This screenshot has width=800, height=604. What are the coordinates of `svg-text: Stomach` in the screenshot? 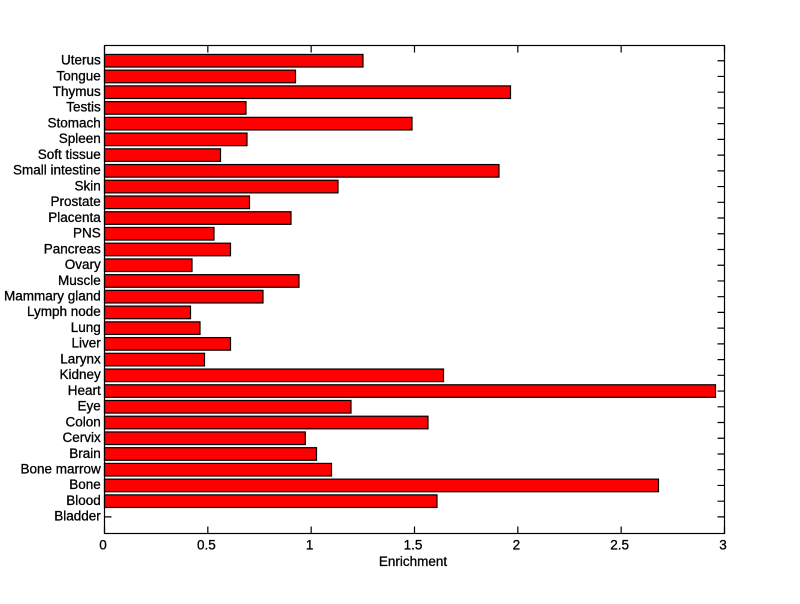 It's located at (74, 122).